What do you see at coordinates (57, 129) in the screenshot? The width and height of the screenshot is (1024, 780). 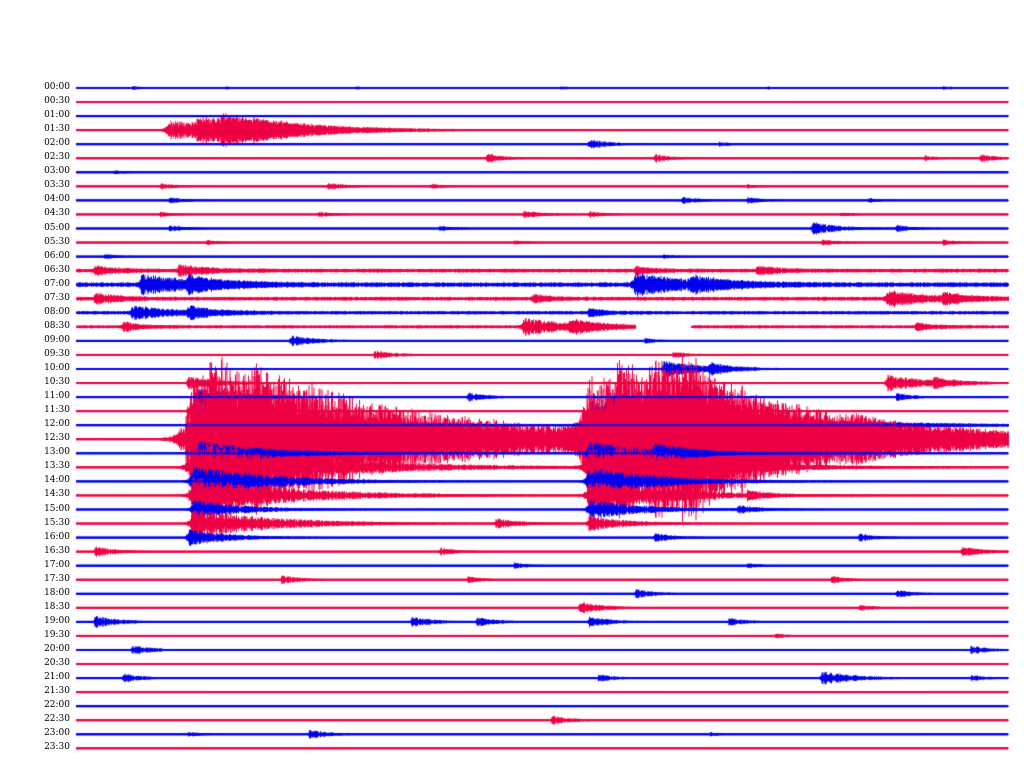 I see `time-tick-label: 01:30` at bounding box center [57, 129].